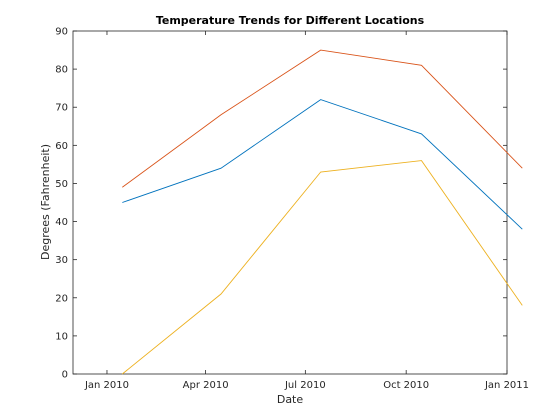 This screenshot has width=560, height=420. Describe the element at coordinates (290, 399) in the screenshot. I see `x-axis-label: Date` at that location.